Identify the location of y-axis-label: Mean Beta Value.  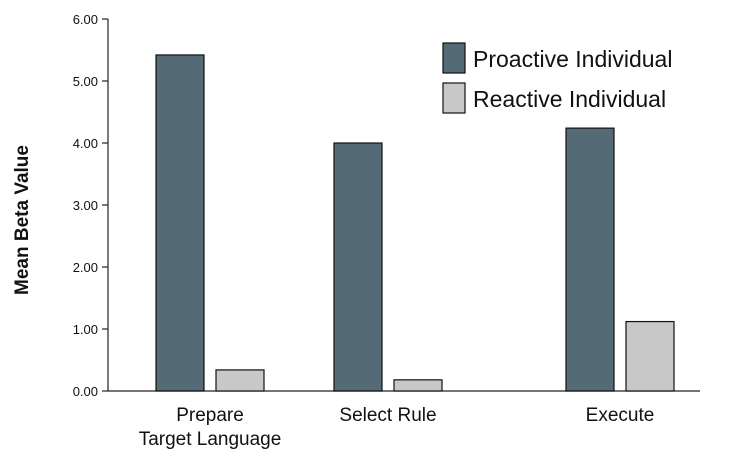
(22, 220).